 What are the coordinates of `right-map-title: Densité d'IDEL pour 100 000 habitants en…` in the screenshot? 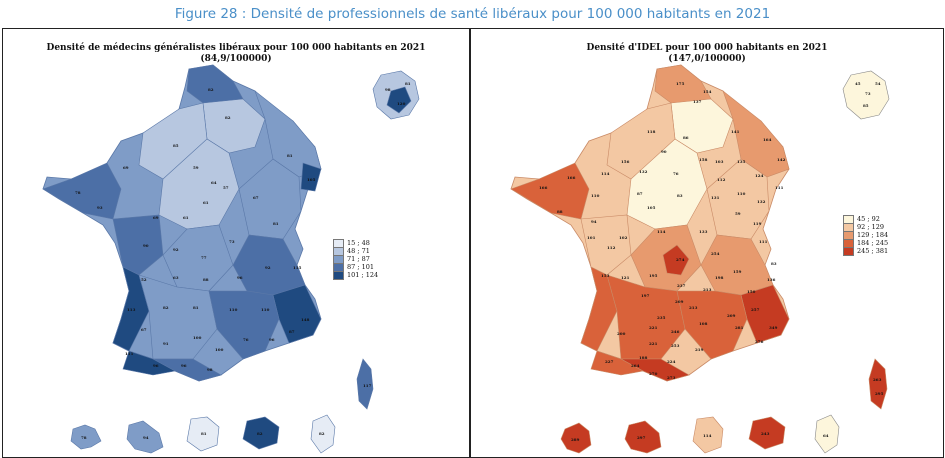 It's located at (707, 54).